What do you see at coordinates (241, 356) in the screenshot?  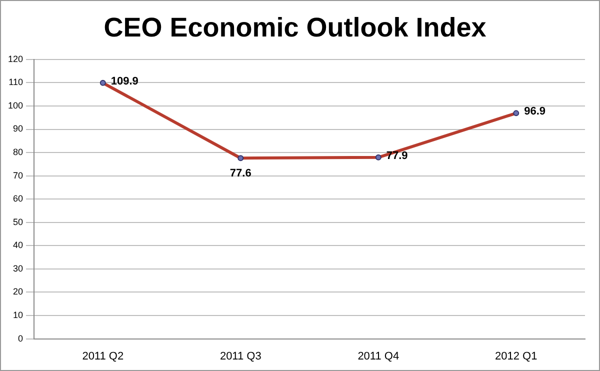 I see `x-tick-label: 2011 Q3` at bounding box center [241, 356].